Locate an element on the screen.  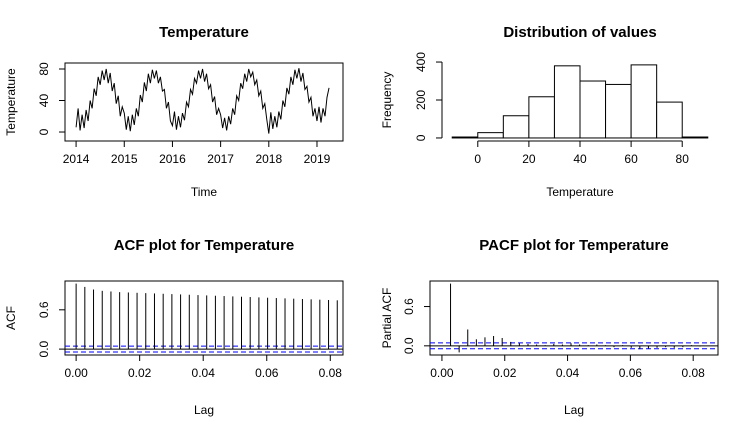
y-axis-label: Frequency is located at coordinates (387, 100).